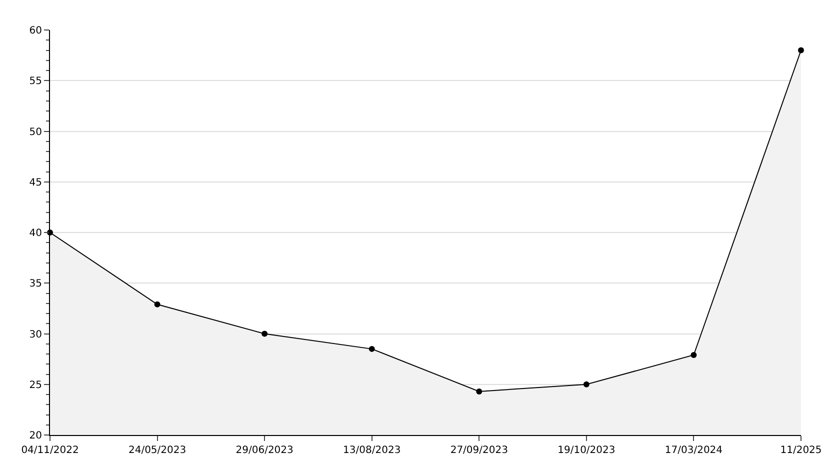 This screenshot has height=468, width=834. I want to click on x-tick-label: 19/10/2023, so click(587, 450).